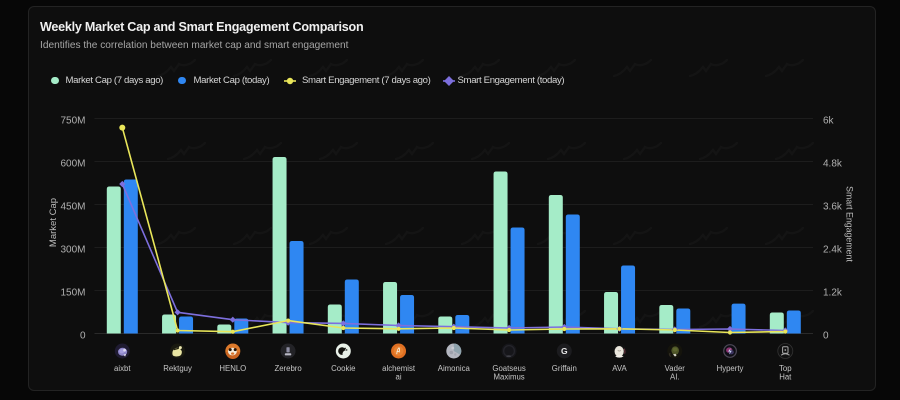 The image size is (900, 400). What do you see at coordinates (508, 368) in the screenshot?
I see `svg-text: Goatseus` at bounding box center [508, 368].